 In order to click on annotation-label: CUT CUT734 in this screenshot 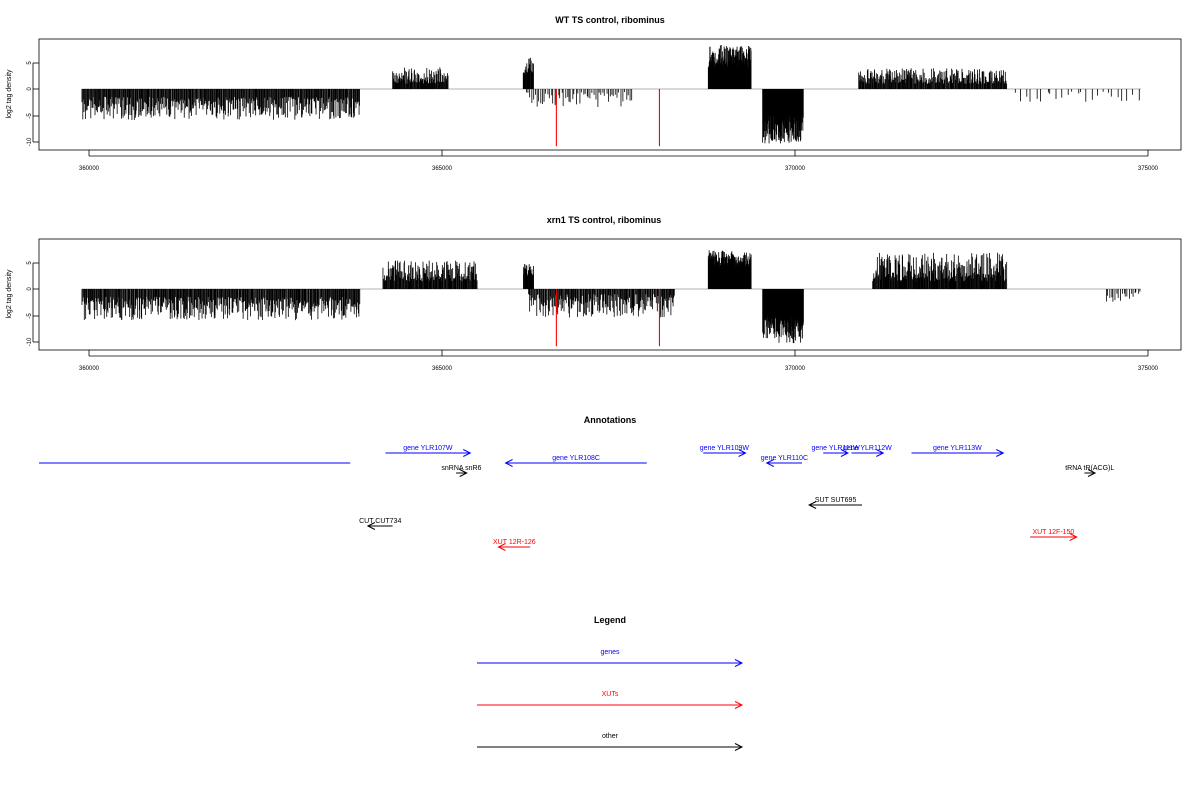, I will do `click(380, 521)`.